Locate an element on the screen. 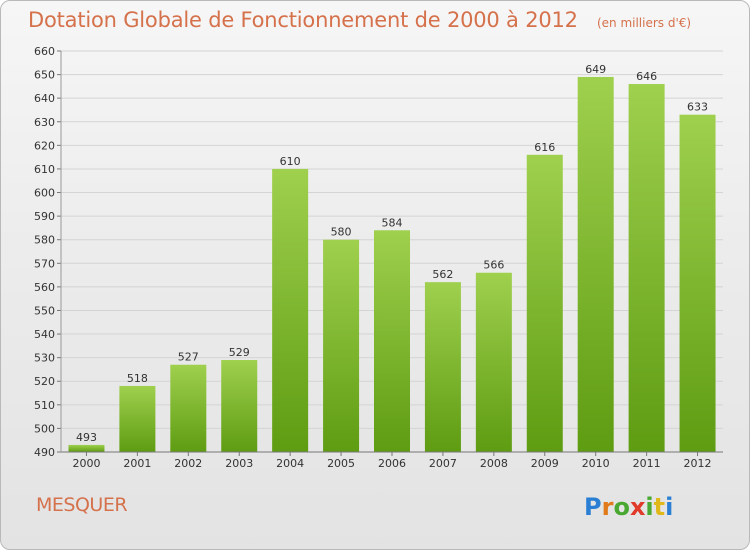 This screenshot has height=550, width=750. y-tick-label: 610 is located at coordinates (44, 169).